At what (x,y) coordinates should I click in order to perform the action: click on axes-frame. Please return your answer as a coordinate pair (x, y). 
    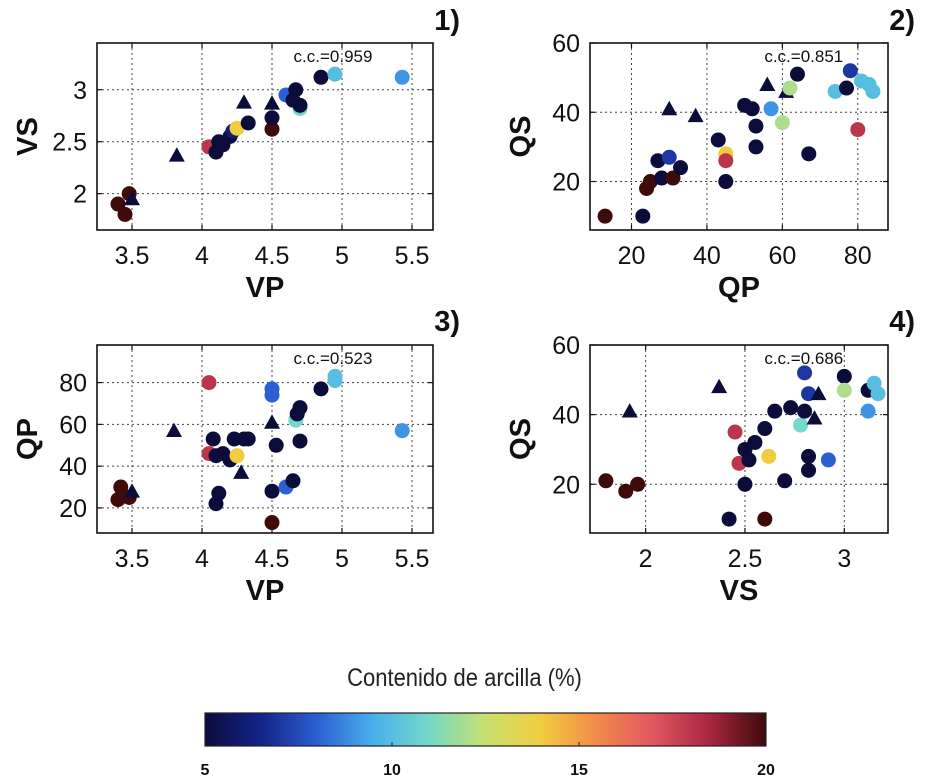
    Looking at the image, I should click on (265, 439).